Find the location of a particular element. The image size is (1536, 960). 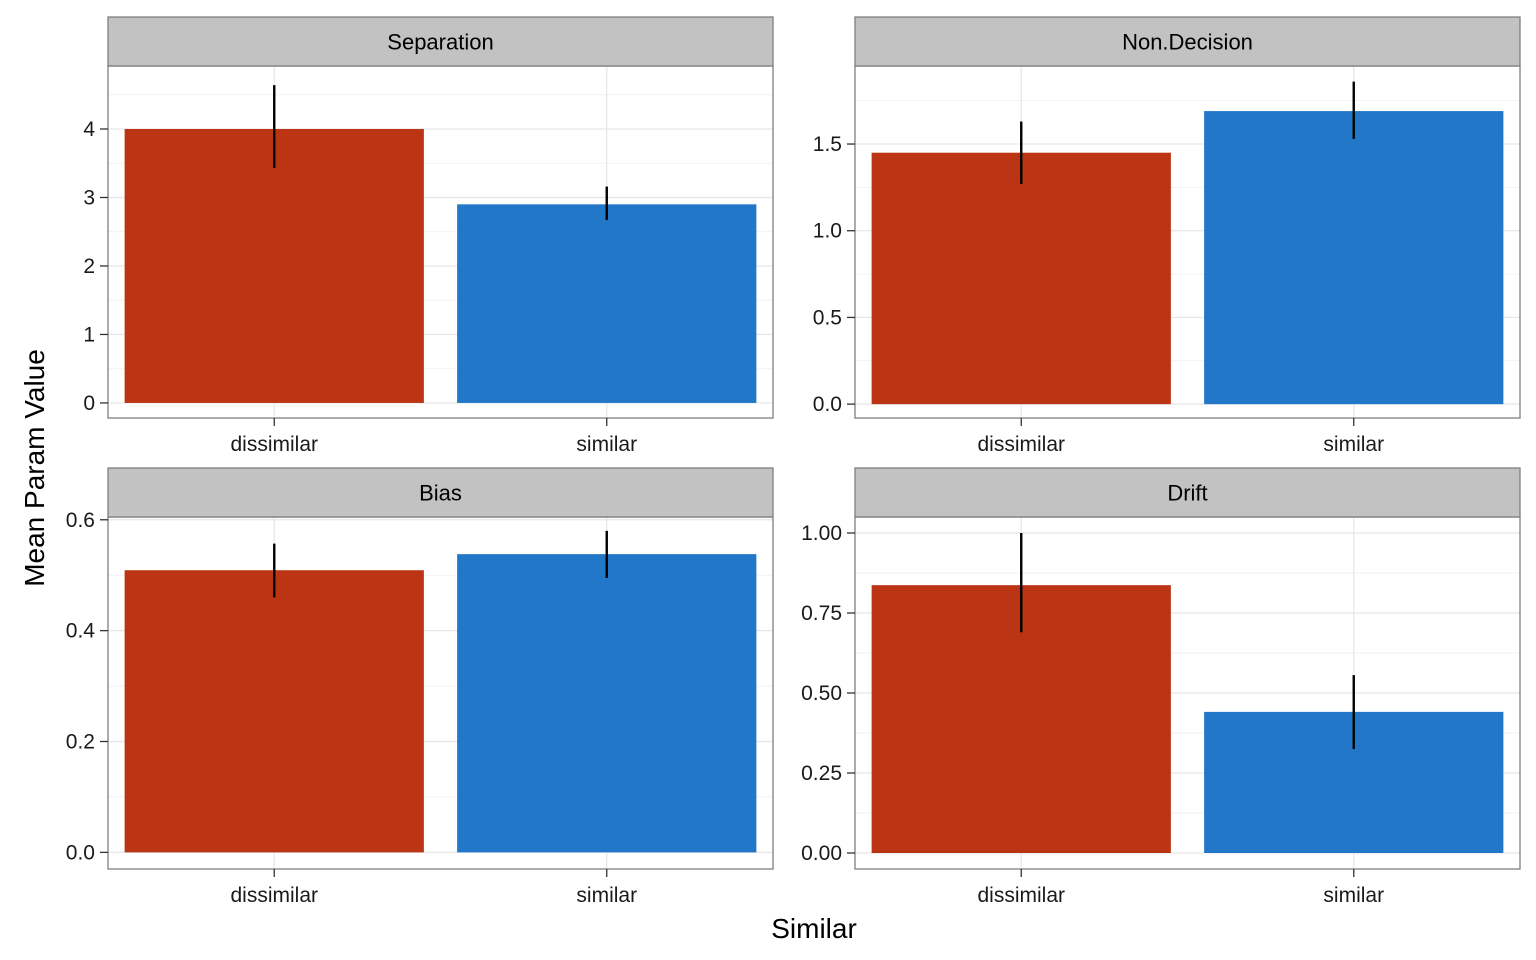

y-tick-label: 0.4 is located at coordinates (81, 631).